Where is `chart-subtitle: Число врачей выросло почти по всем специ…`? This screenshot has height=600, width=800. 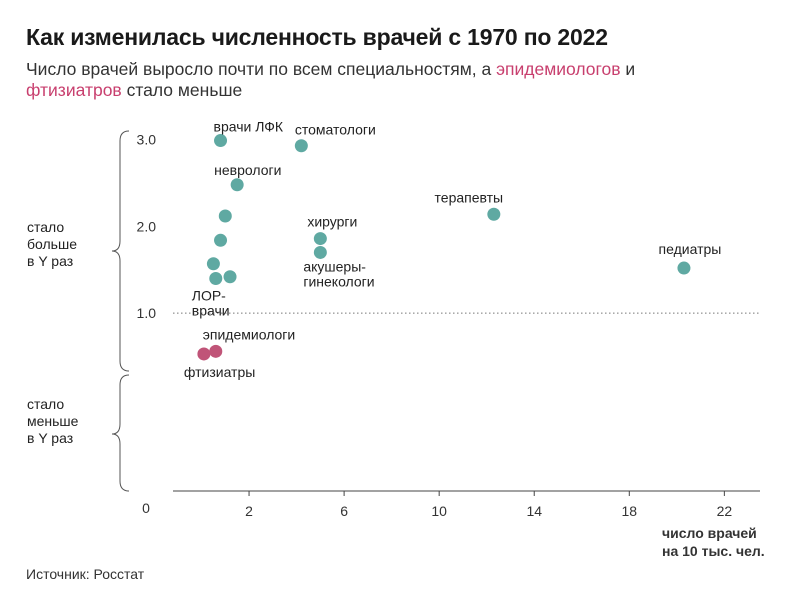
chart-subtitle: Число врачей выросло почти по всем специ… is located at coordinates (401, 80).